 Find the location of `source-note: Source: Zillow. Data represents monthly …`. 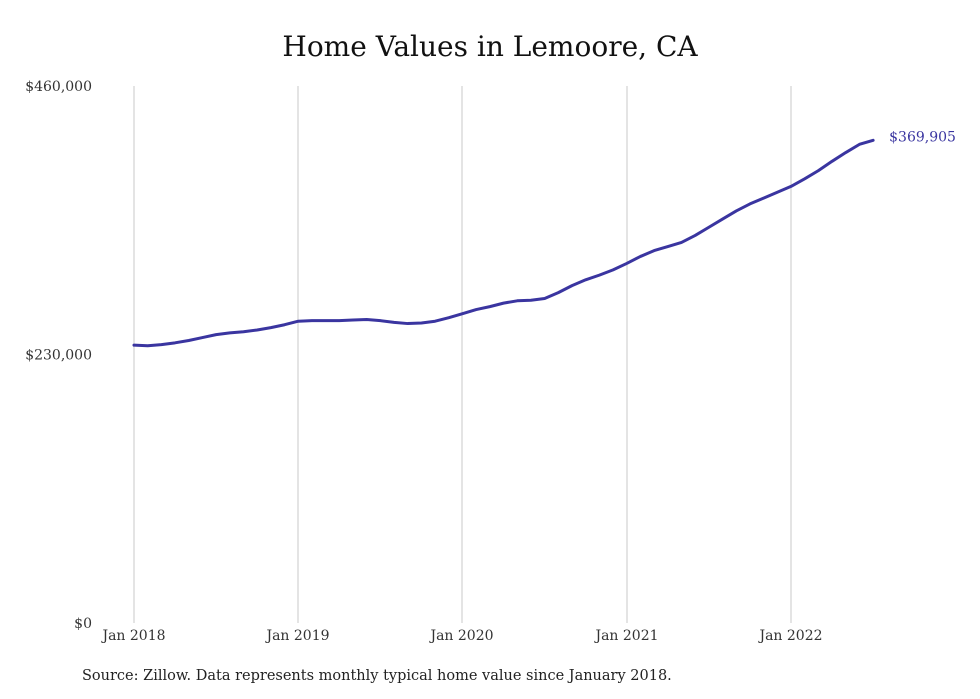

source-note: Source: Zillow. Data represents monthly … is located at coordinates (377, 676).